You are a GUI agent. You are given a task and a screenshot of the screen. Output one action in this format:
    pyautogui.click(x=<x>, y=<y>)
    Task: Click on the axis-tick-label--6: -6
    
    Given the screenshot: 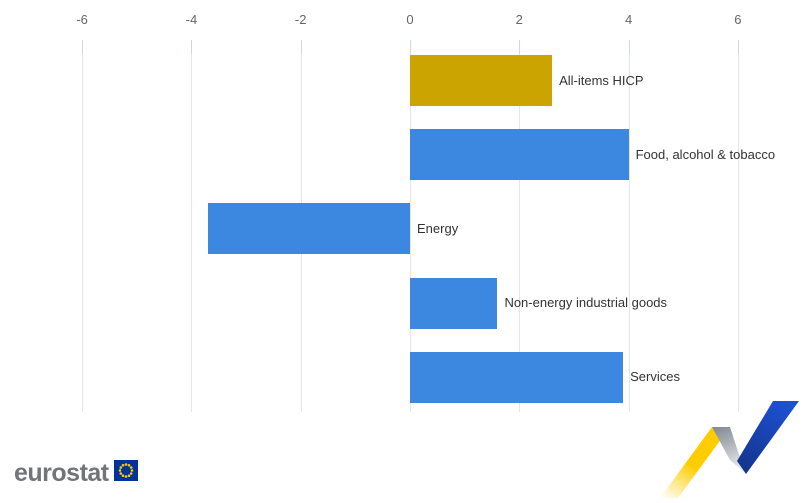 What is the action you would take?
    pyautogui.click(x=82, y=19)
    